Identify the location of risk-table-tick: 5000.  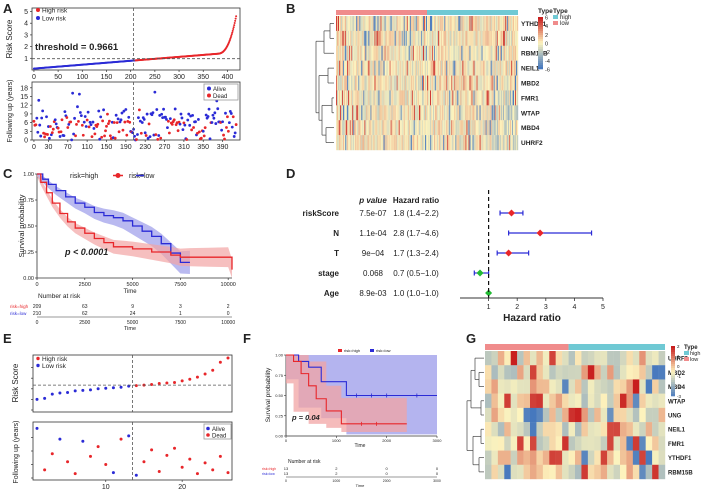
(132, 323).